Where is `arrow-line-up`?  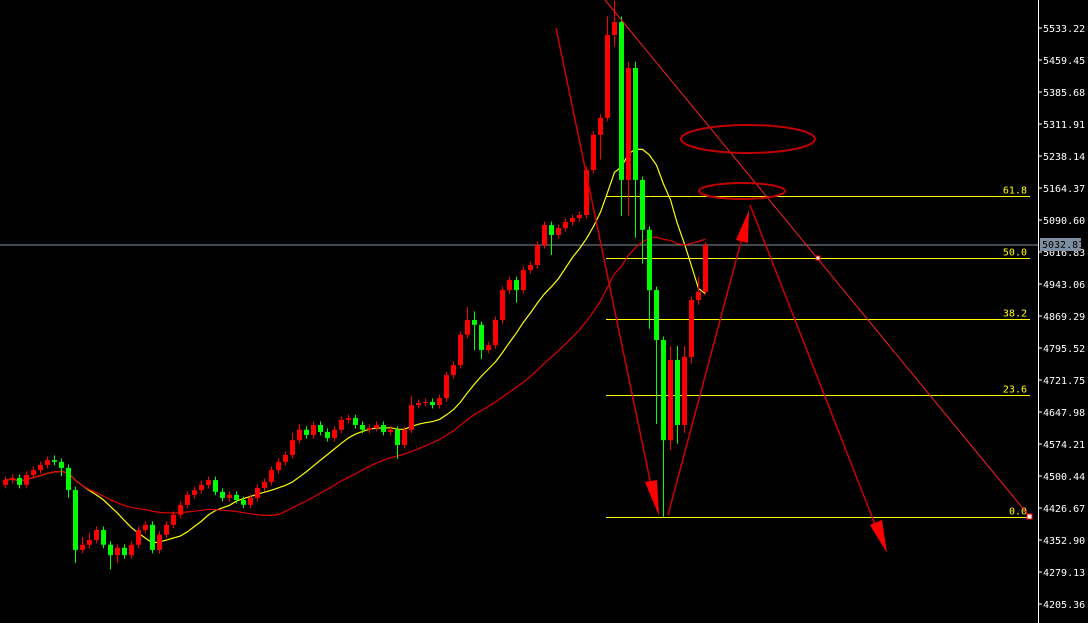
arrow-line-up is located at coordinates (705, 376).